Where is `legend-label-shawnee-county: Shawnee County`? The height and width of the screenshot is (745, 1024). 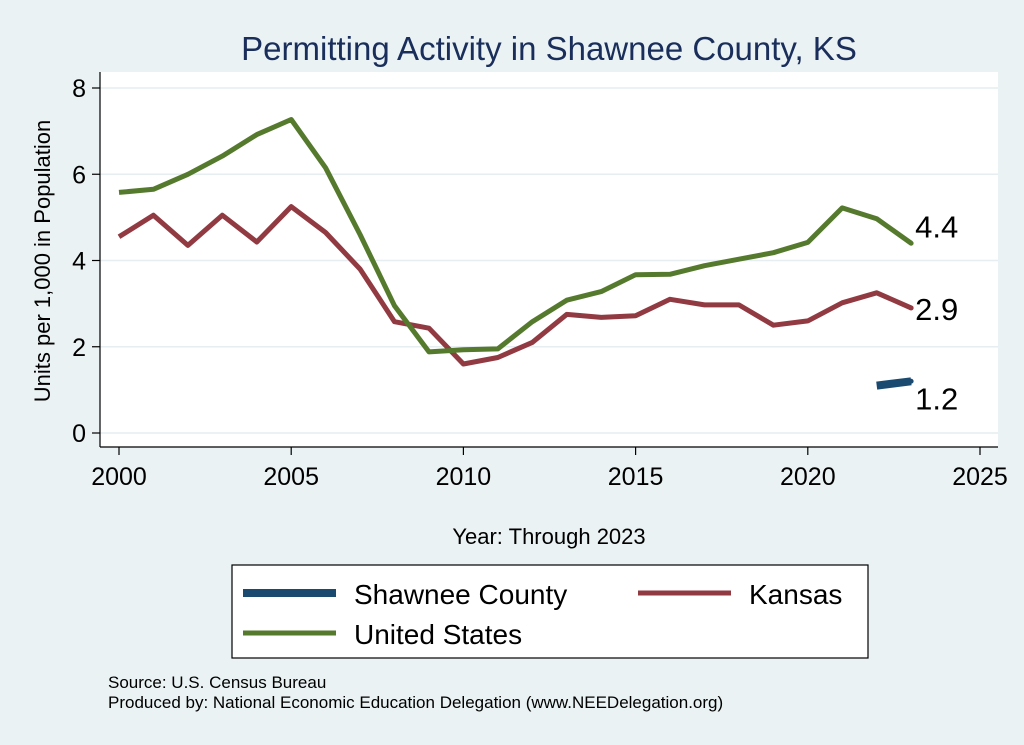 legend-label-shawnee-county: Shawnee County is located at coordinates (460, 594).